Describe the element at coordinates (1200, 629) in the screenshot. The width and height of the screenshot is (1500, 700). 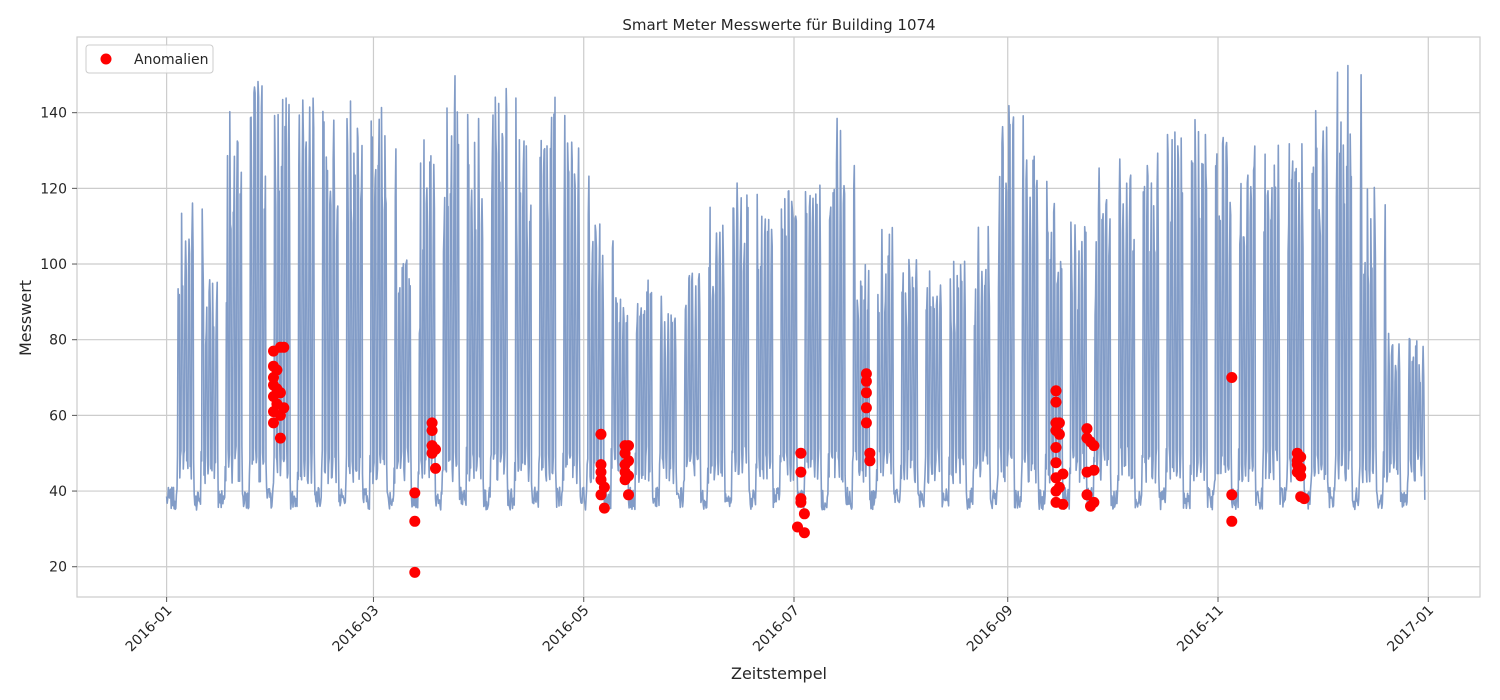
I see `x-tick-label: 2016-11` at that location.